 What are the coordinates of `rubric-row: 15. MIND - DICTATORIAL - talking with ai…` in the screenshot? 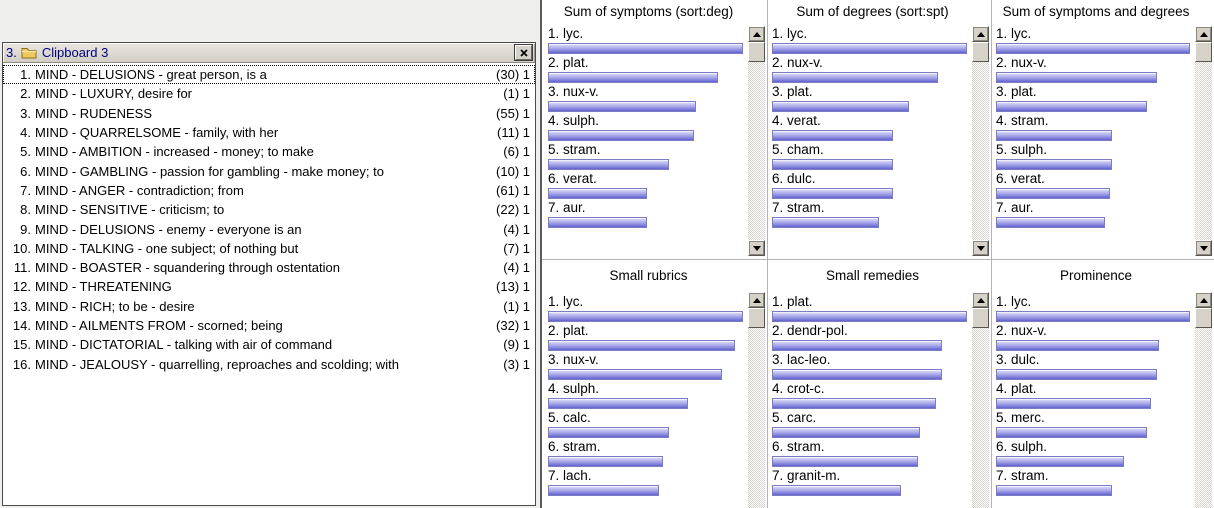 It's located at (269, 344).